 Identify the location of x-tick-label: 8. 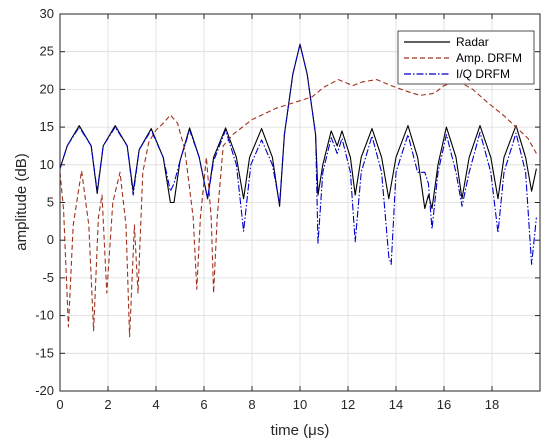
(251, 404).